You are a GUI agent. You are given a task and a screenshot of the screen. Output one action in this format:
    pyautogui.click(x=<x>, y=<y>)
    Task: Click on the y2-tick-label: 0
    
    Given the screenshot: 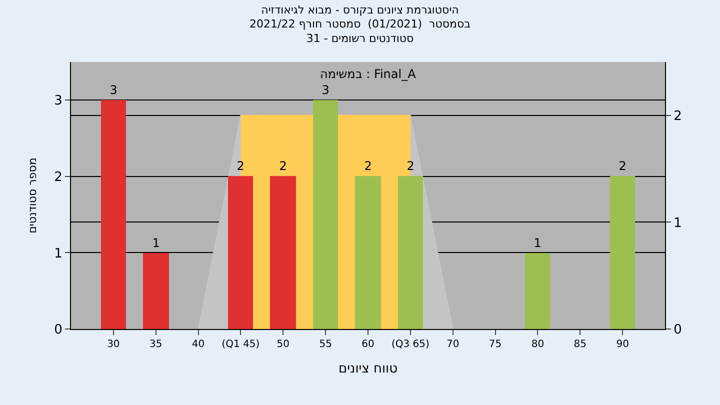 What is the action you would take?
    pyautogui.click(x=678, y=330)
    